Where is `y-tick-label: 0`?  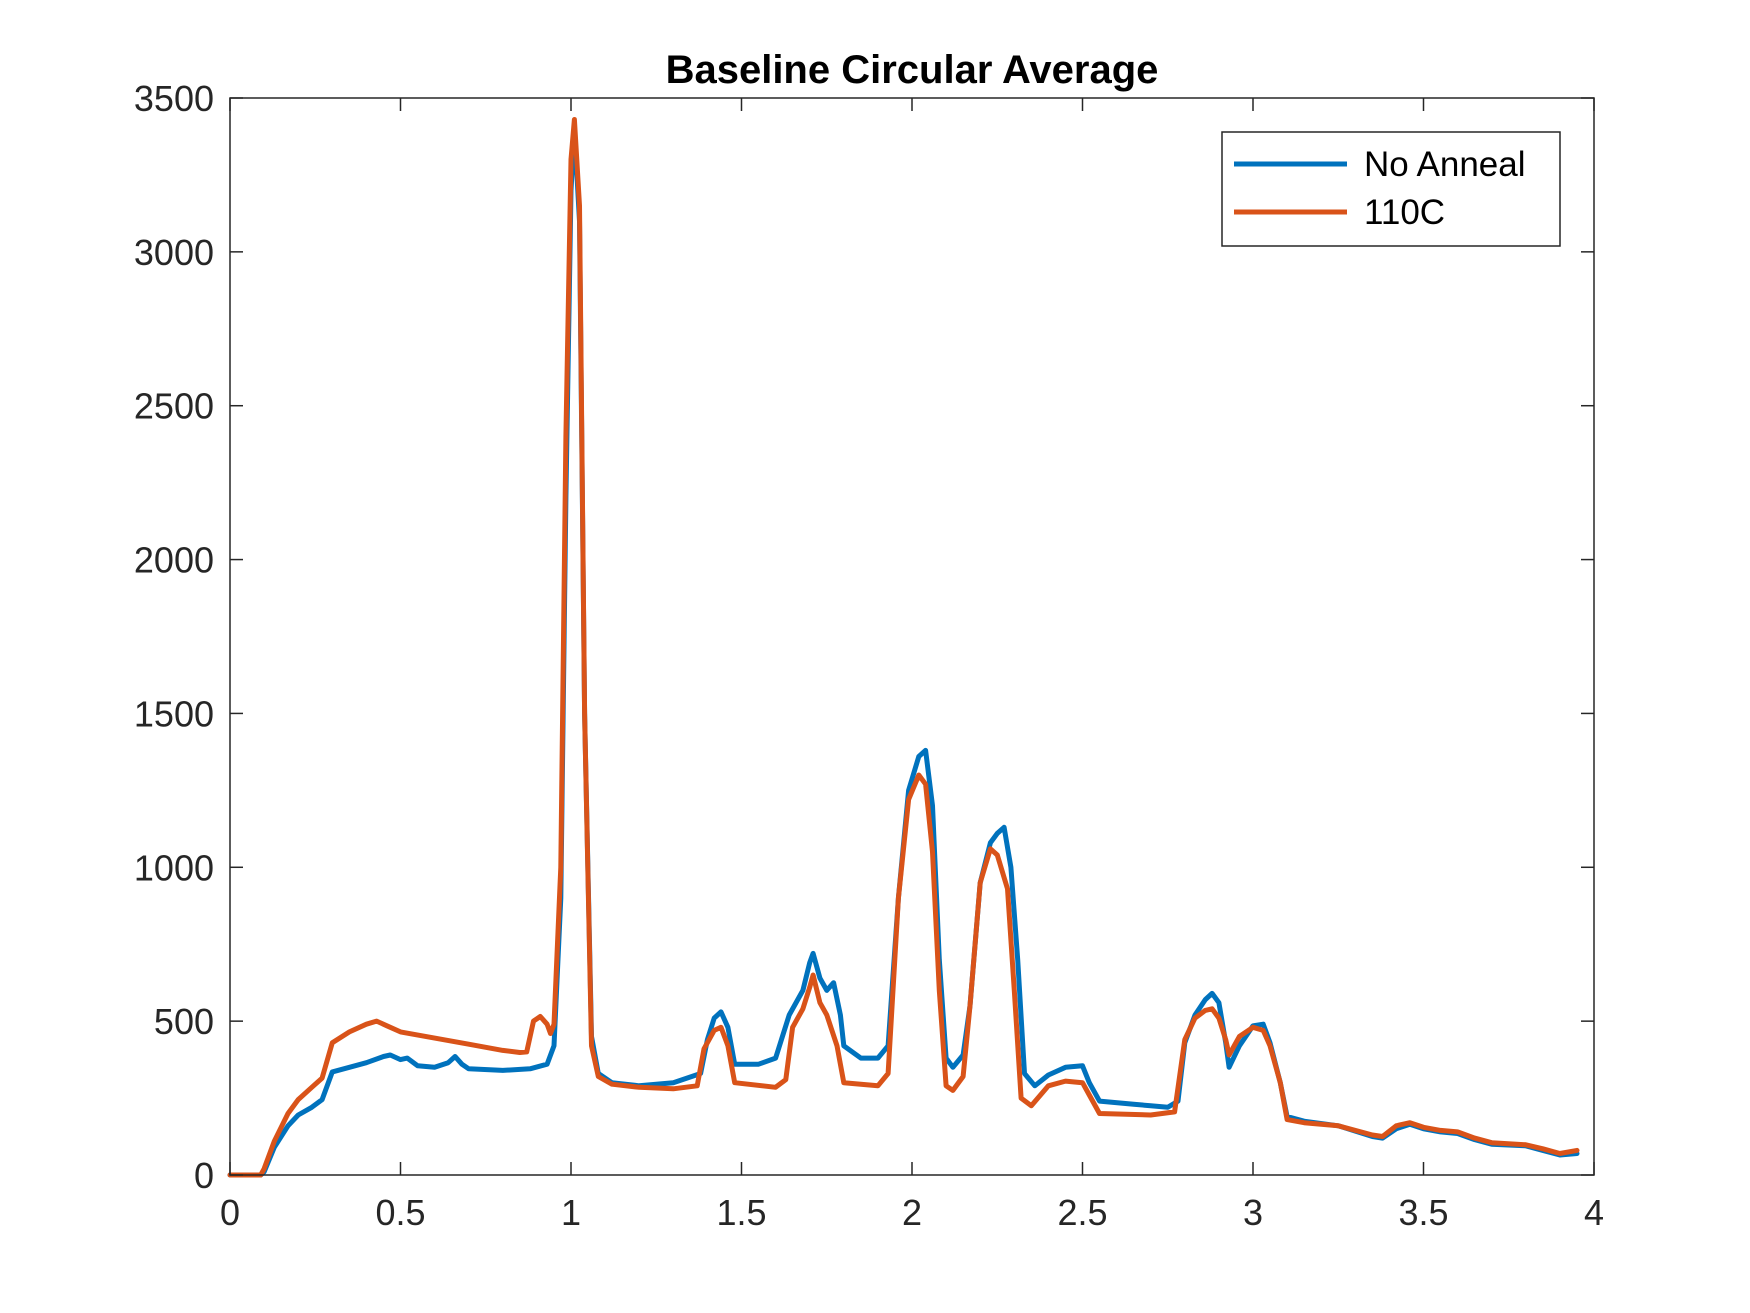 y-tick-label: 0 is located at coordinates (204, 1175).